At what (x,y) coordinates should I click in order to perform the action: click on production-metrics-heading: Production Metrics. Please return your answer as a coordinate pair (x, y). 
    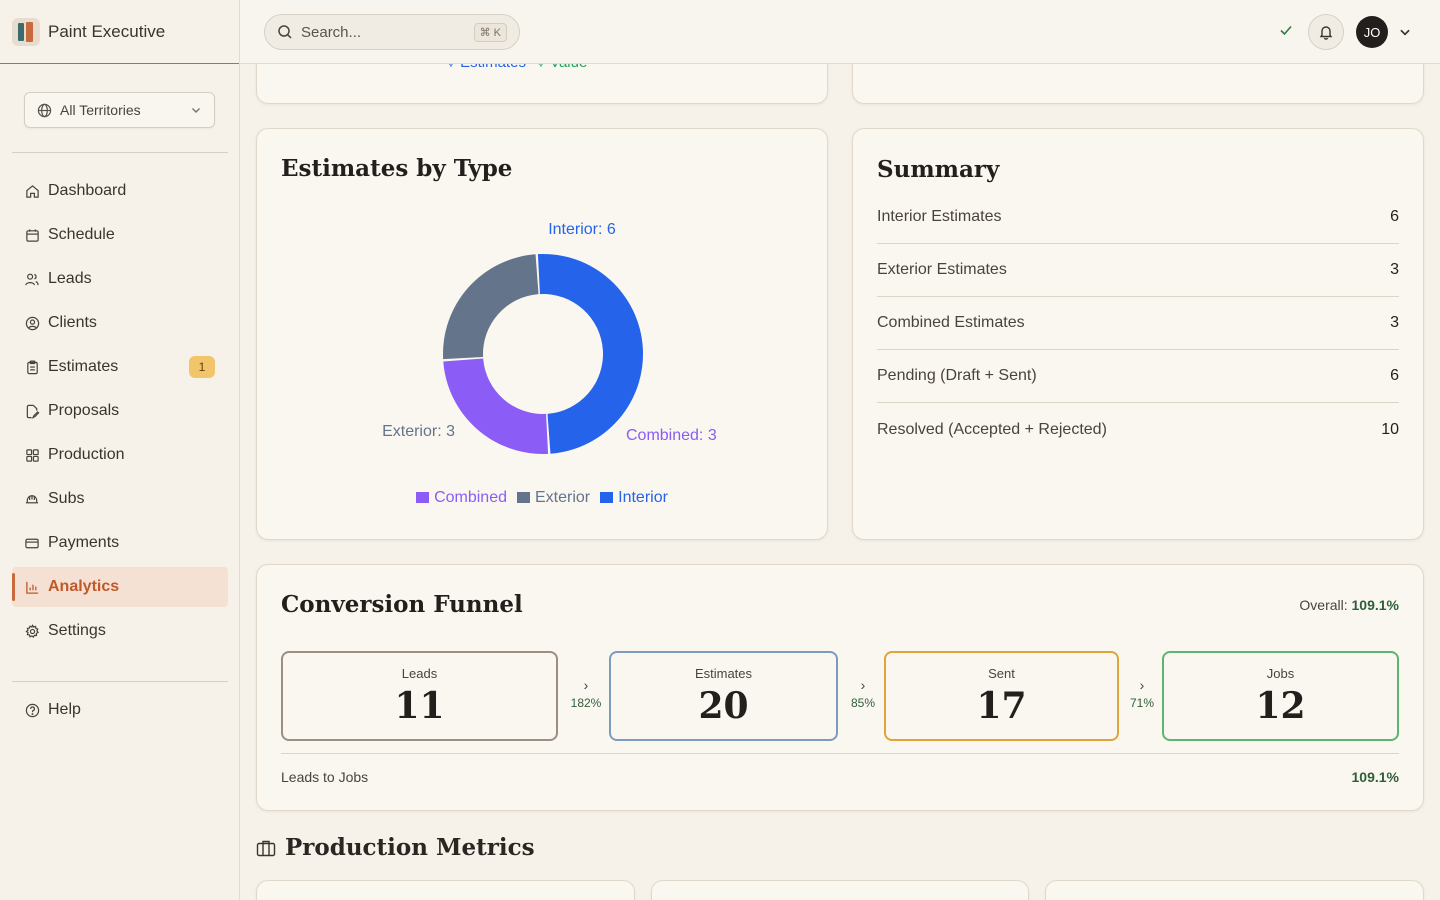
    Looking at the image, I should click on (395, 847).